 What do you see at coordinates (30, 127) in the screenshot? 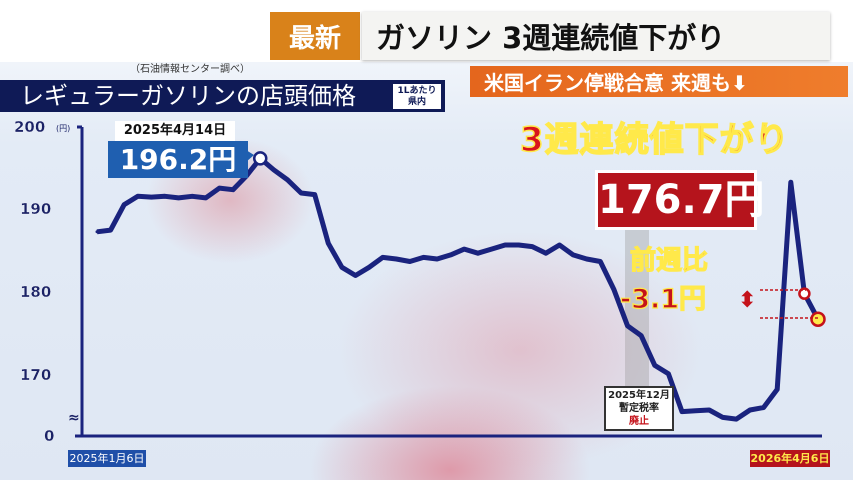
I see `y-tick-200: 200` at bounding box center [30, 127].